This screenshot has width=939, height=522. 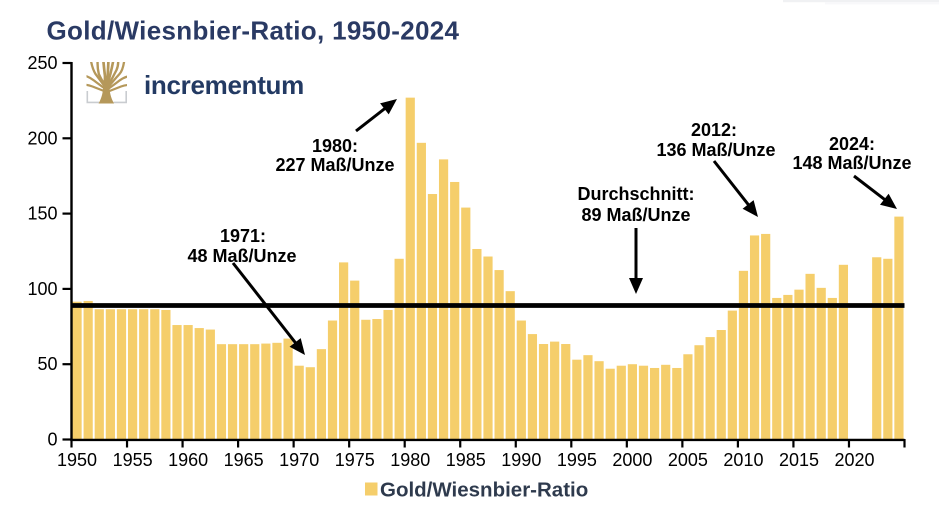 What do you see at coordinates (466, 460) in the screenshot?
I see `svg-text: 1985` at bounding box center [466, 460].